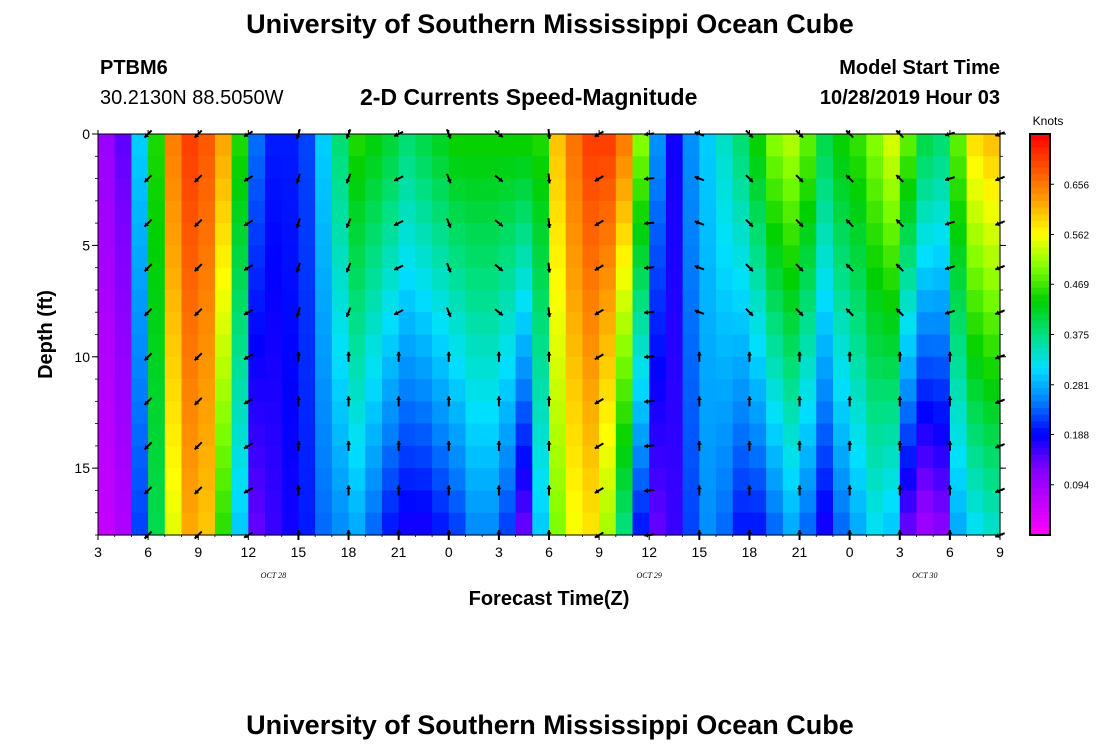 Image resolution: width=1100 pixels, height=750 pixels. What do you see at coordinates (1076, 435) in the screenshot?
I see `colorbar-tick-label: 0.188` at bounding box center [1076, 435].